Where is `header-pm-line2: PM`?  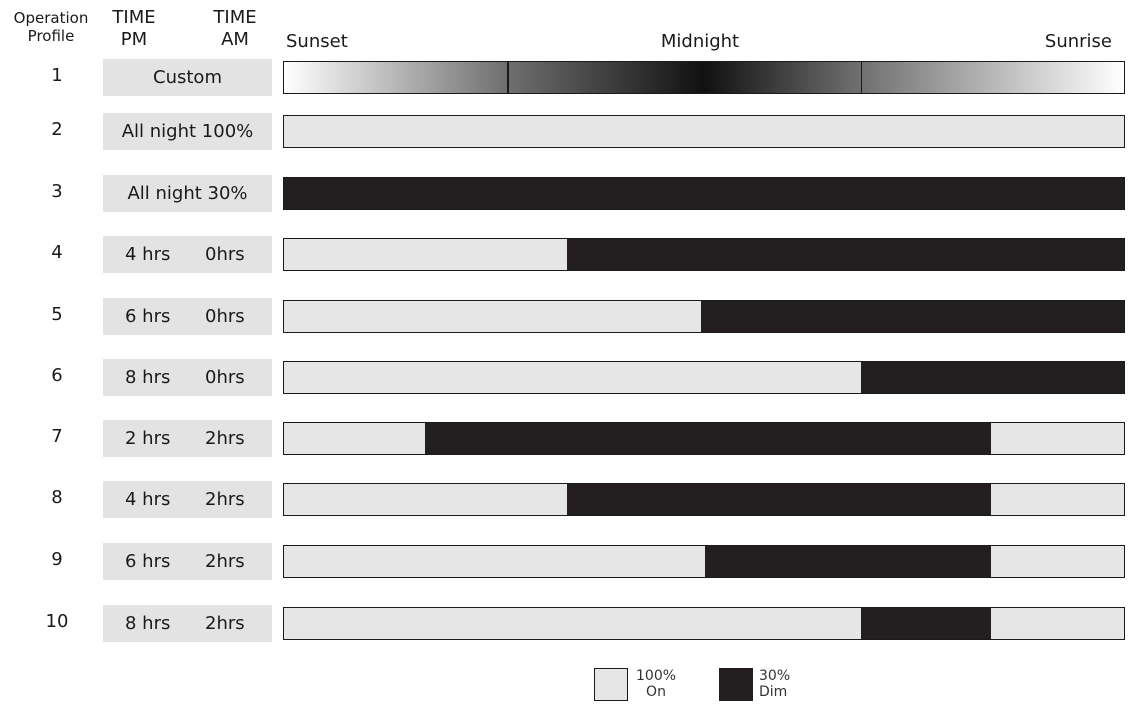 header-pm-line2: PM is located at coordinates (134, 39).